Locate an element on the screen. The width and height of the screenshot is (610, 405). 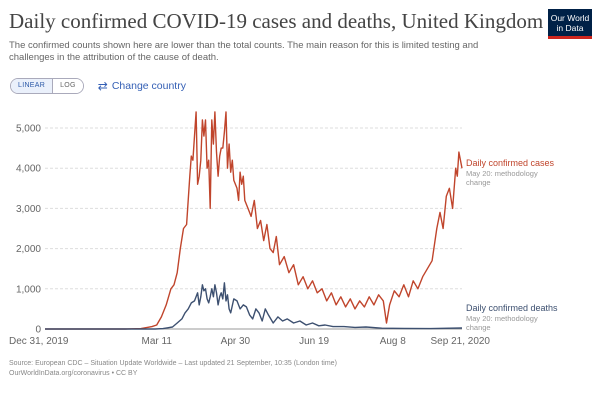
x-tick-label: Apr 30 is located at coordinates (236, 341).